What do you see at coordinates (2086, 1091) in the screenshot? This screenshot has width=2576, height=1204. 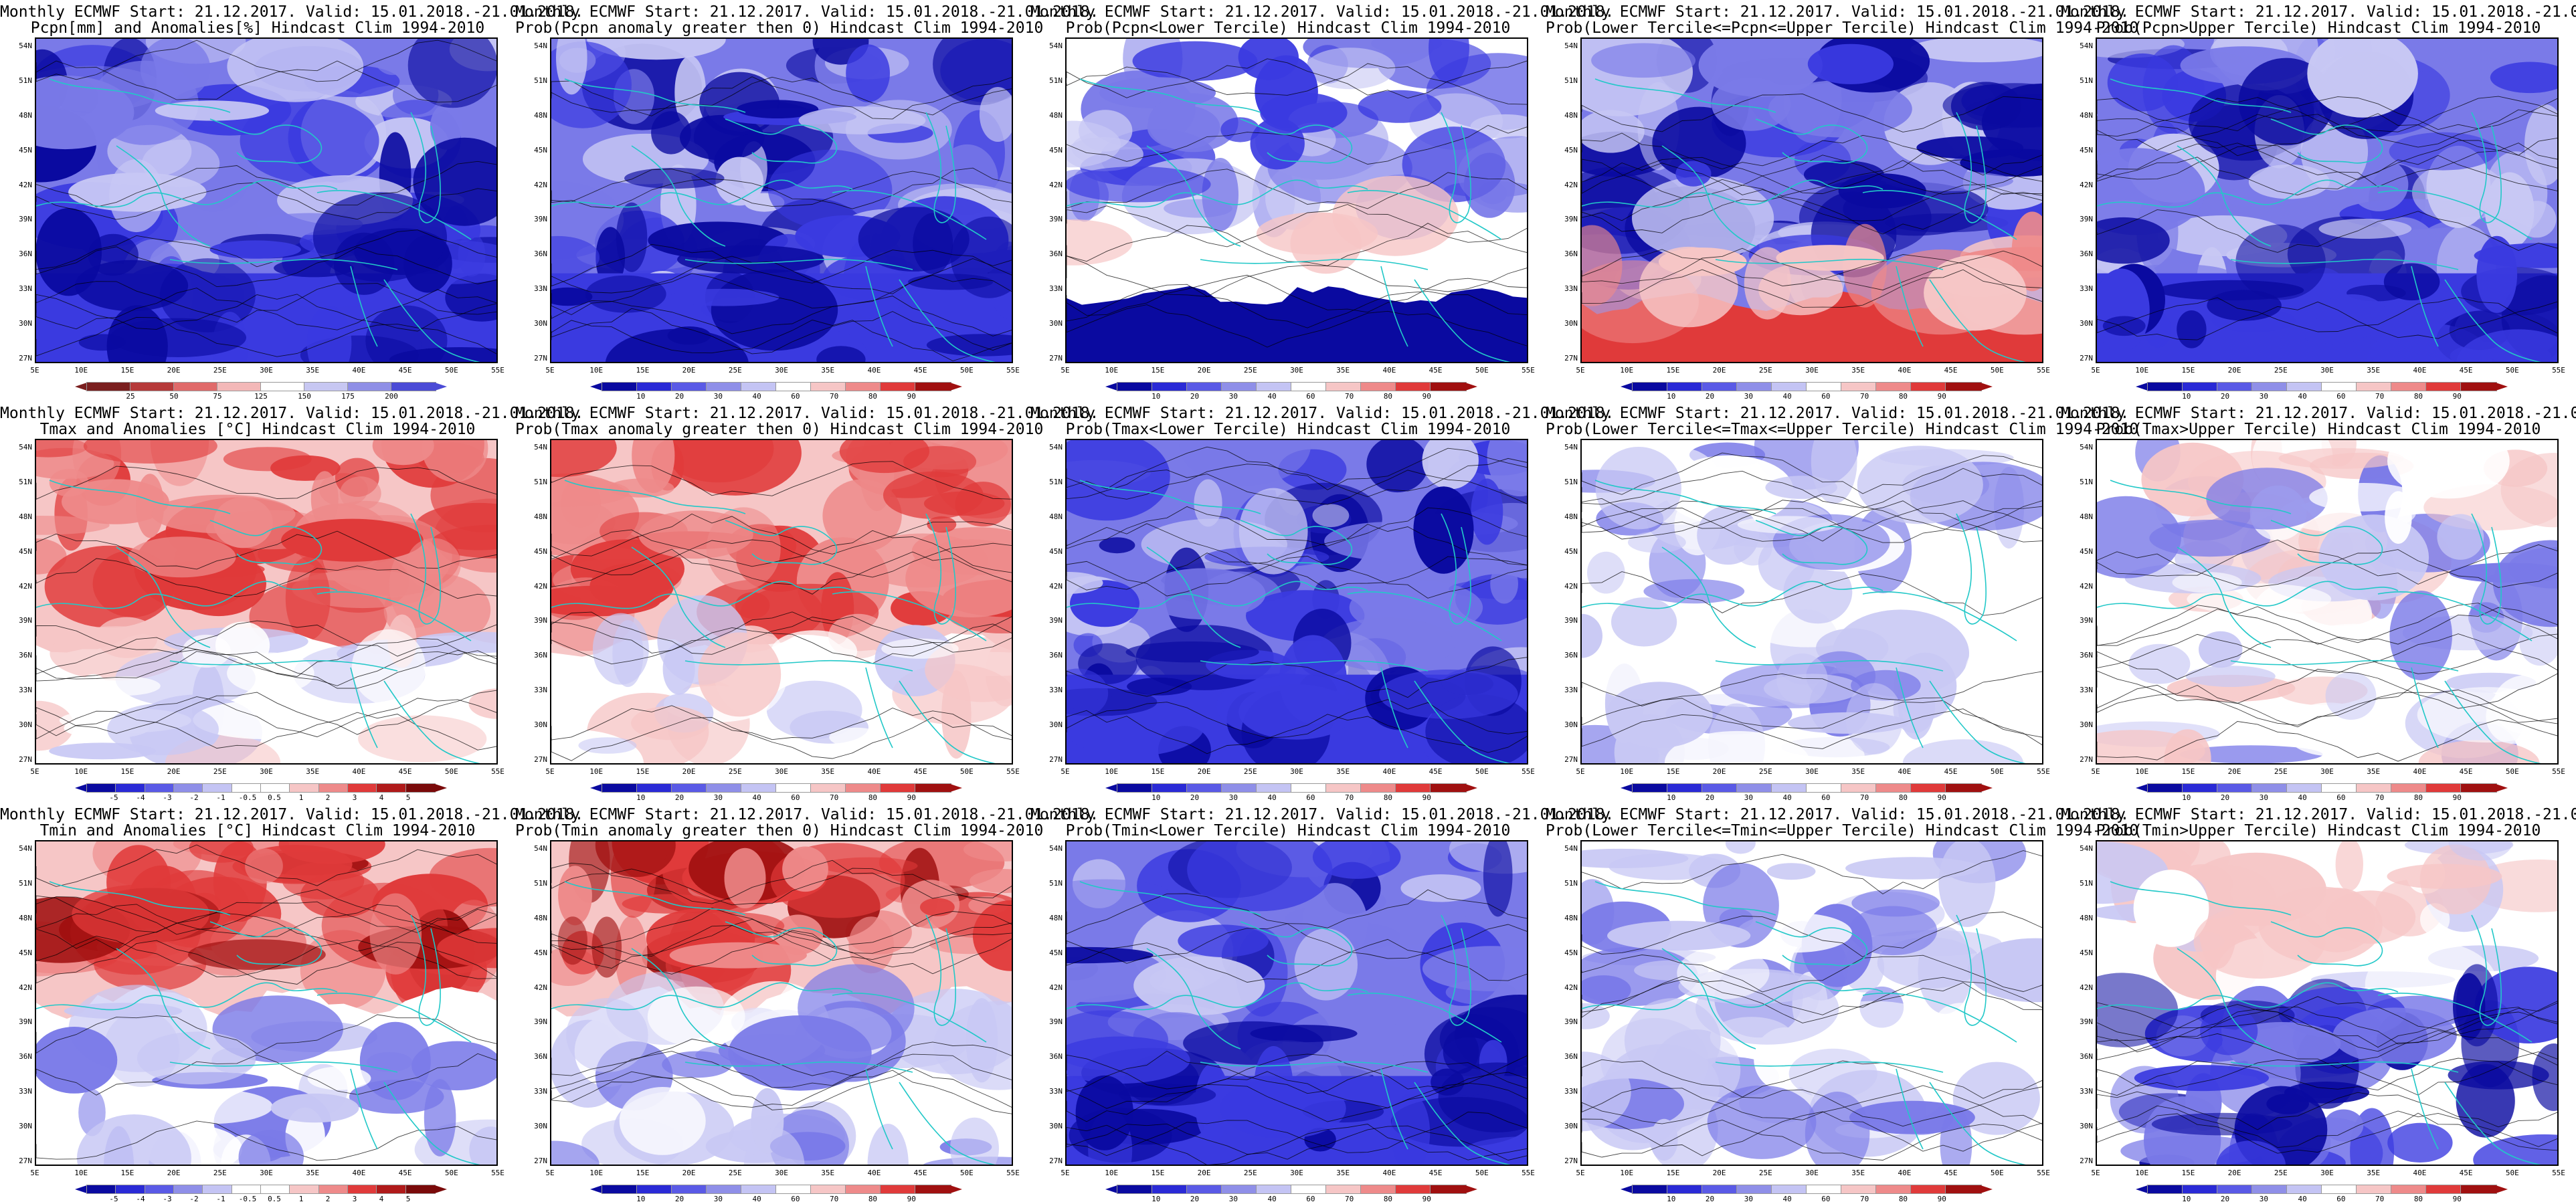 I see `latitude-label: 33N` at bounding box center [2086, 1091].